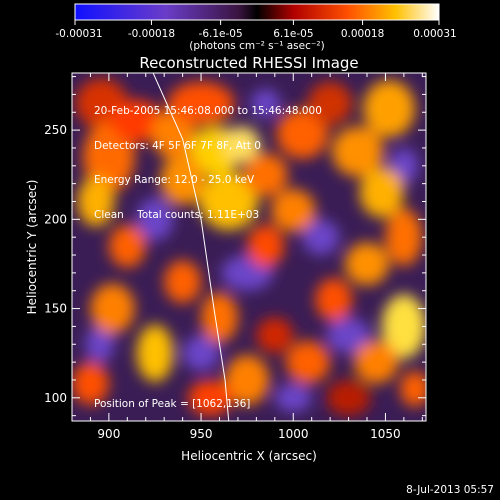 The image size is (500, 500). Describe the element at coordinates (177, 145) in the screenshot. I see `annotation-detectors: Detectors: 4F 5F 6F 7F 8F, Att 0` at that location.